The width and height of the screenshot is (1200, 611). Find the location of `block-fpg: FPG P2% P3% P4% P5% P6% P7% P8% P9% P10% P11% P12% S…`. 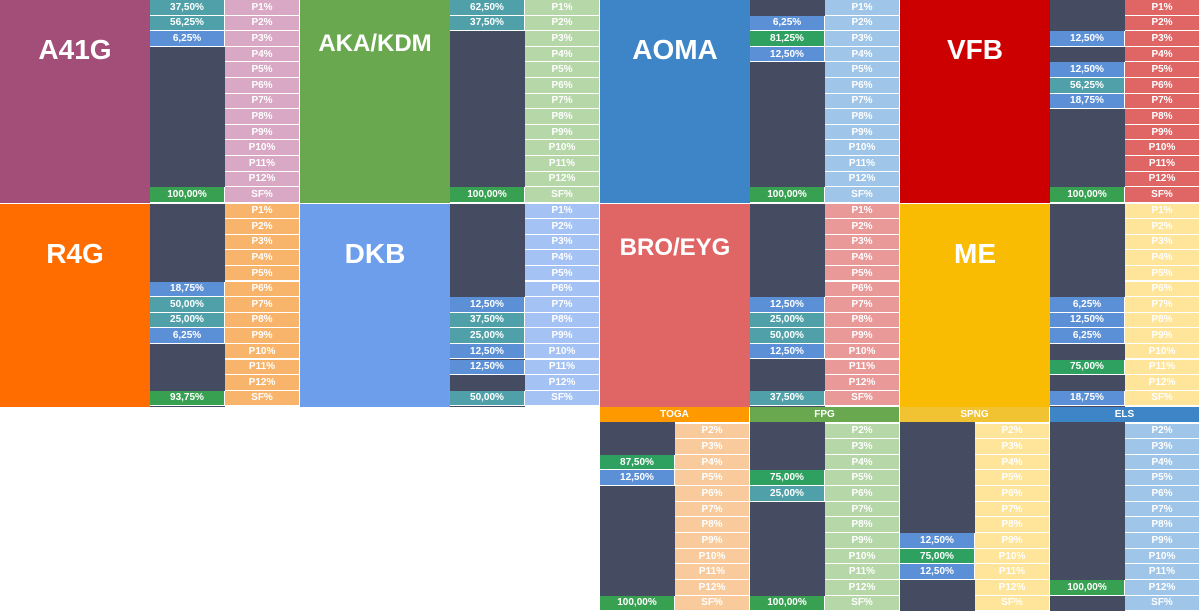

block-fpg: FPG P2% P3% P4% P5% P6% P7% P8% P9% P10% P11% P12% S… is located at coordinates (825, 509).